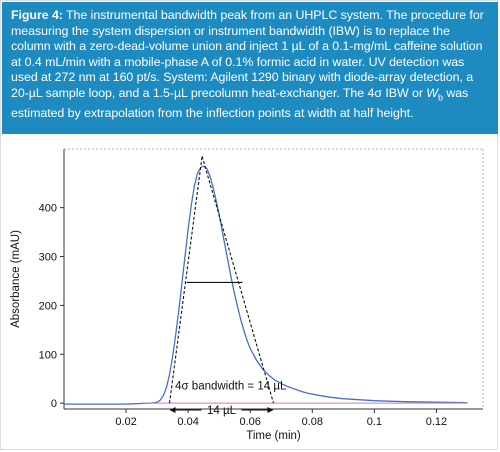 This screenshot has width=500, height=452. I want to click on annotation-layer: 14 µL 4σ bandwidth = 14 µL, so click(227, 286).